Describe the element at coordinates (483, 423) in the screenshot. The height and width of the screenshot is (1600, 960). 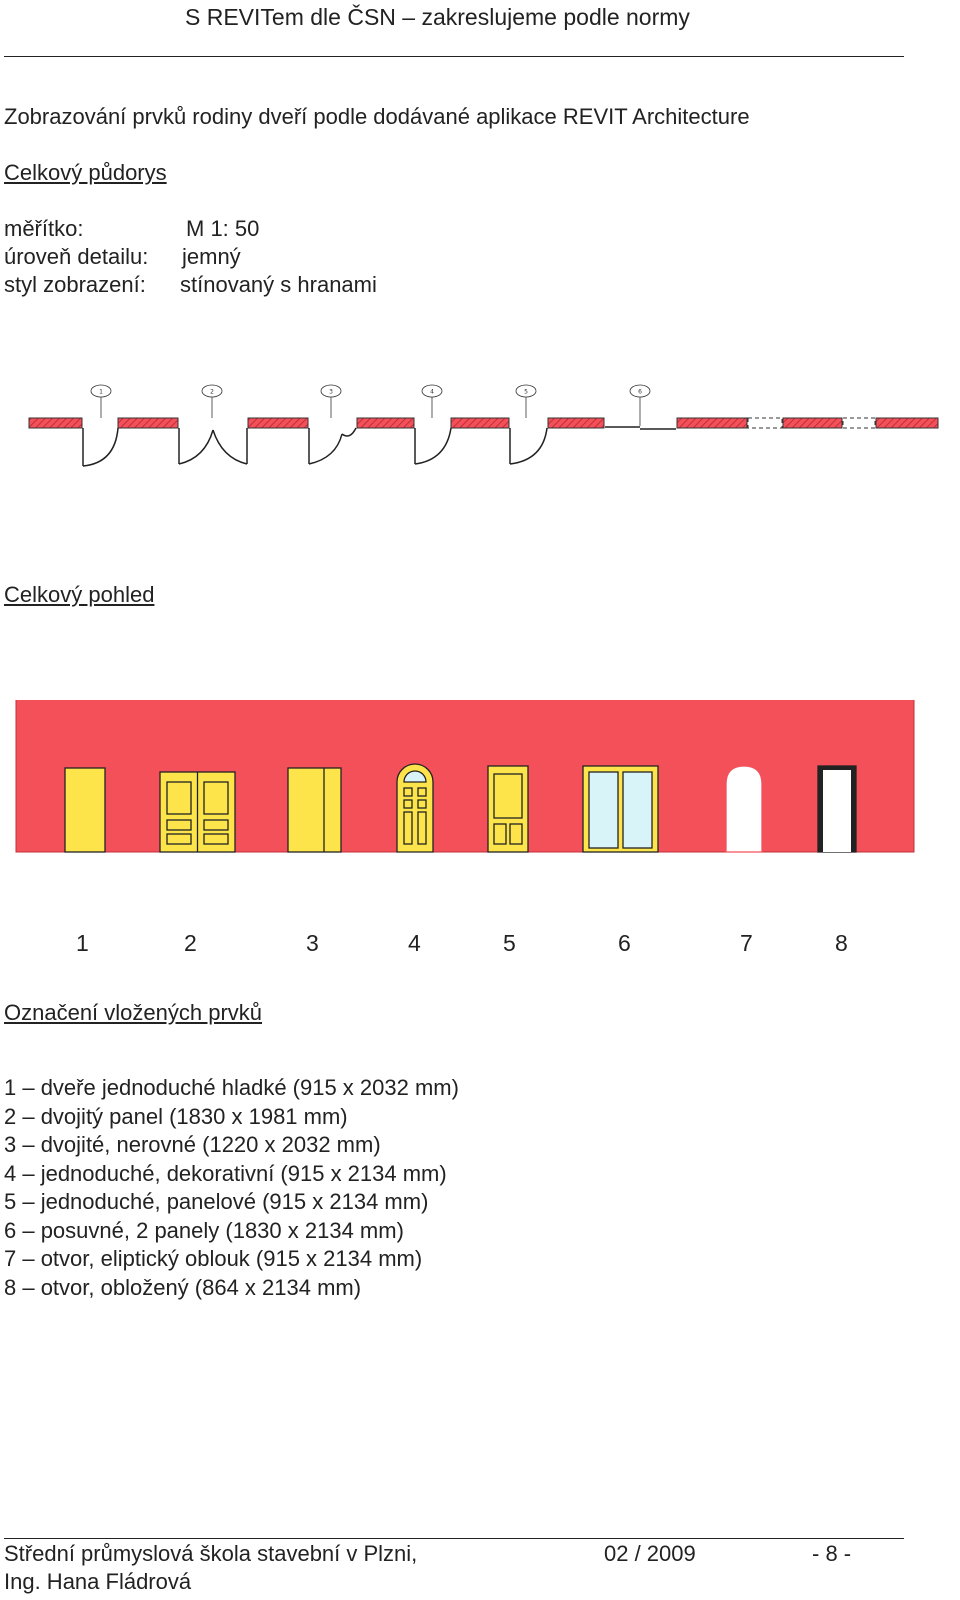
I see `wall-segments` at that location.